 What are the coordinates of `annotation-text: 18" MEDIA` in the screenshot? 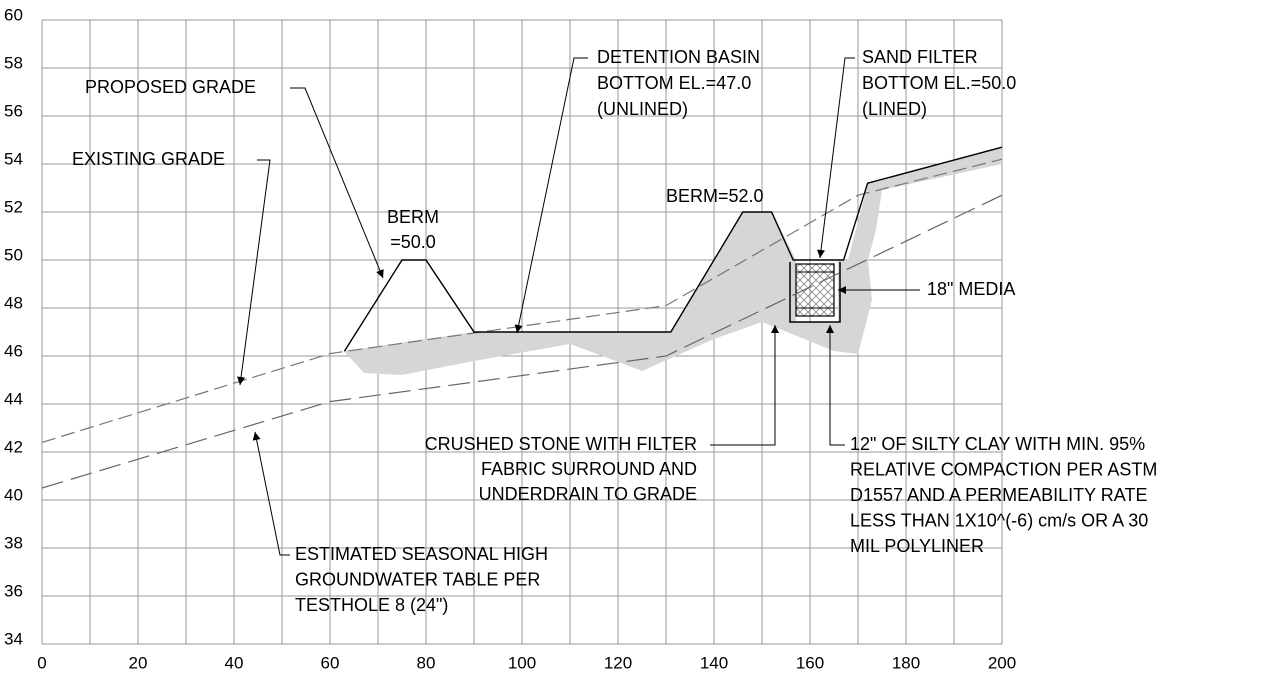 It's located at (971, 289).